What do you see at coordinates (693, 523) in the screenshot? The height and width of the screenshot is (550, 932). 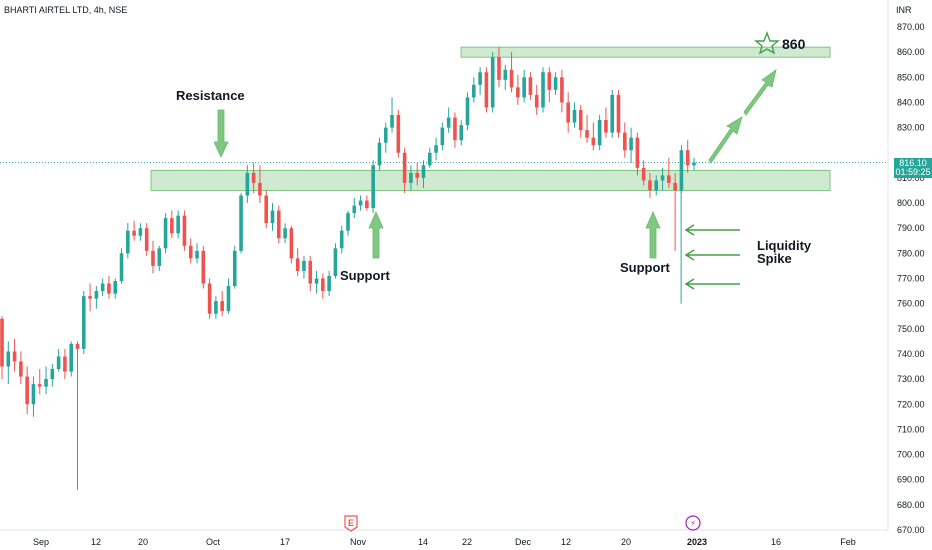 I see `dividend-badge: ⚡` at bounding box center [693, 523].